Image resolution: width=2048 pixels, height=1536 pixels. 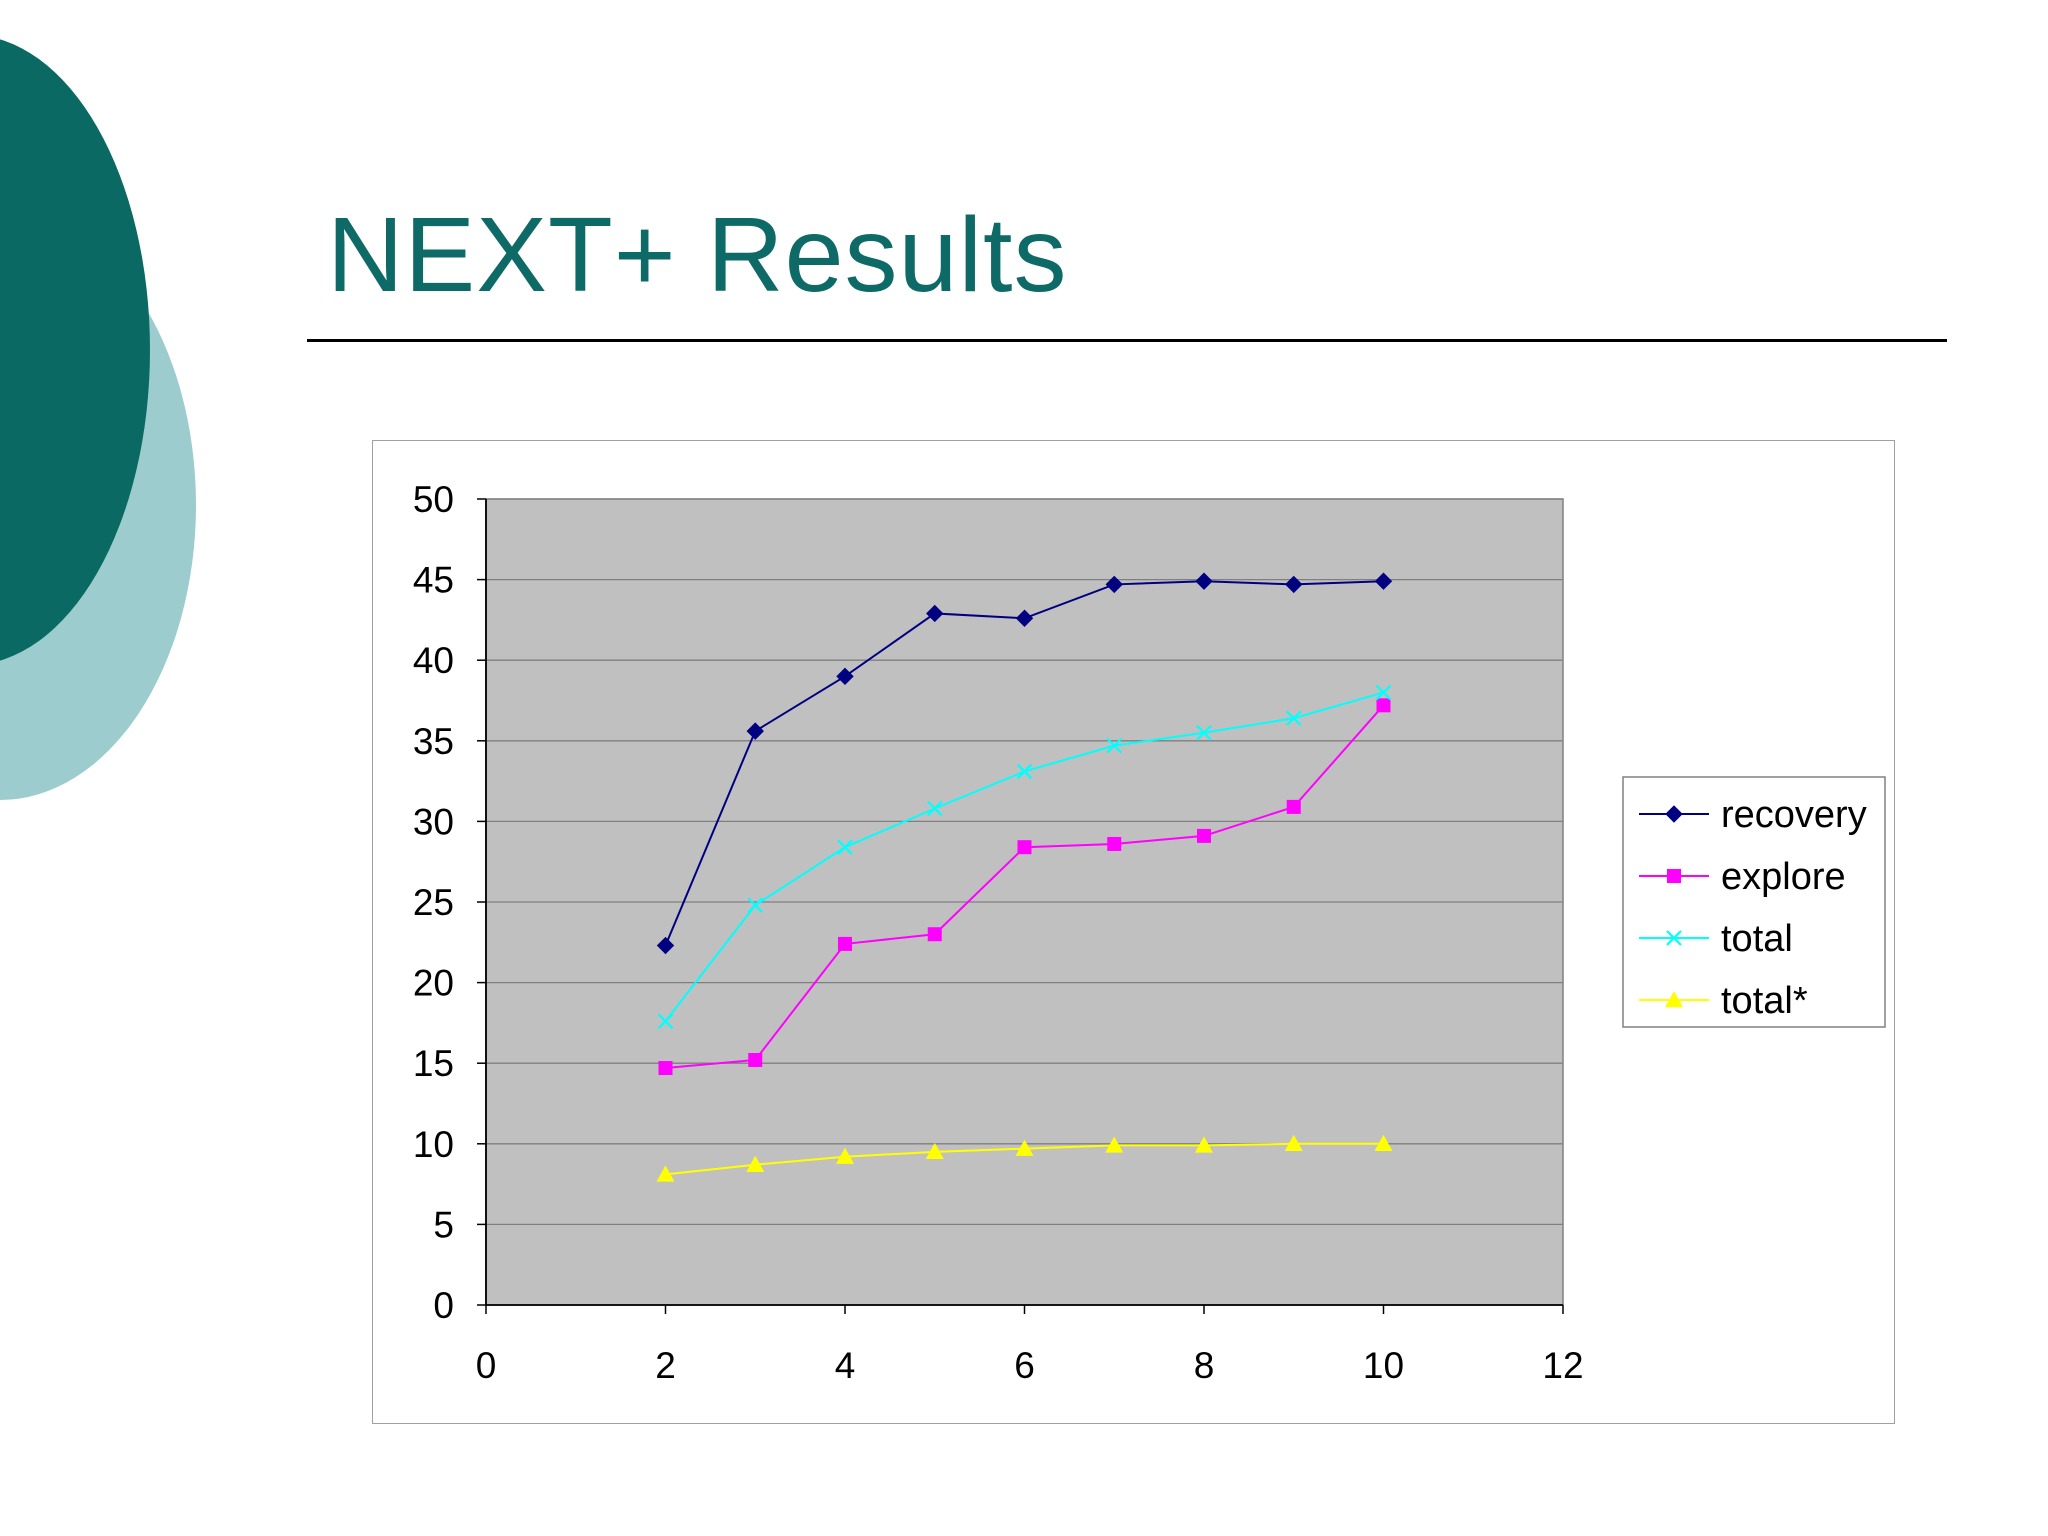 I want to click on x-tick-label: 10, so click(x=1383, y=1365).